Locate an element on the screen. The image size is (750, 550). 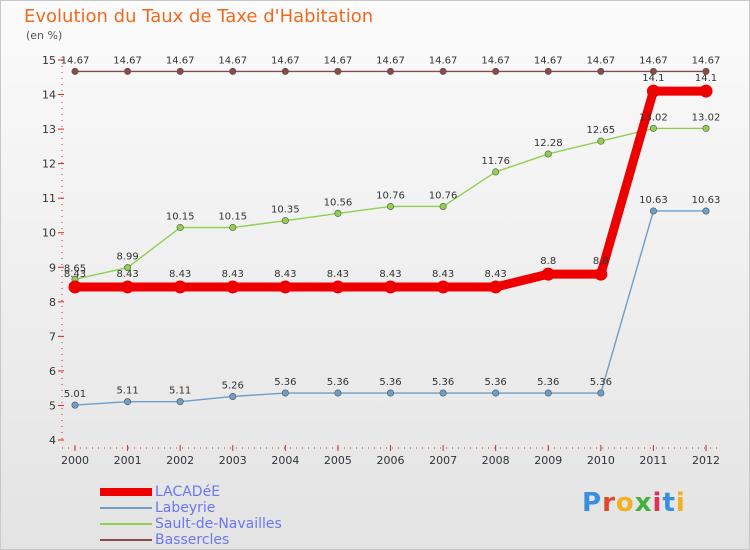
data-label: 14.1 is located at coordinates (653, 78).